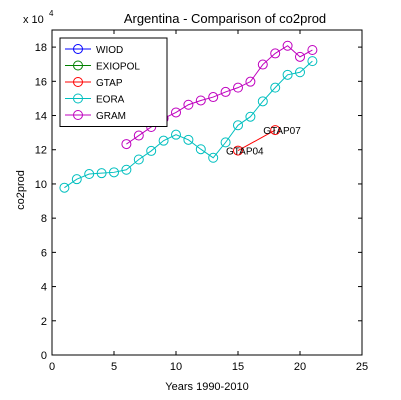  What do you see at coordinates (44, 322) in the screenshot?
I see `y-tick-label: 2` at bounding box center [44, 322].